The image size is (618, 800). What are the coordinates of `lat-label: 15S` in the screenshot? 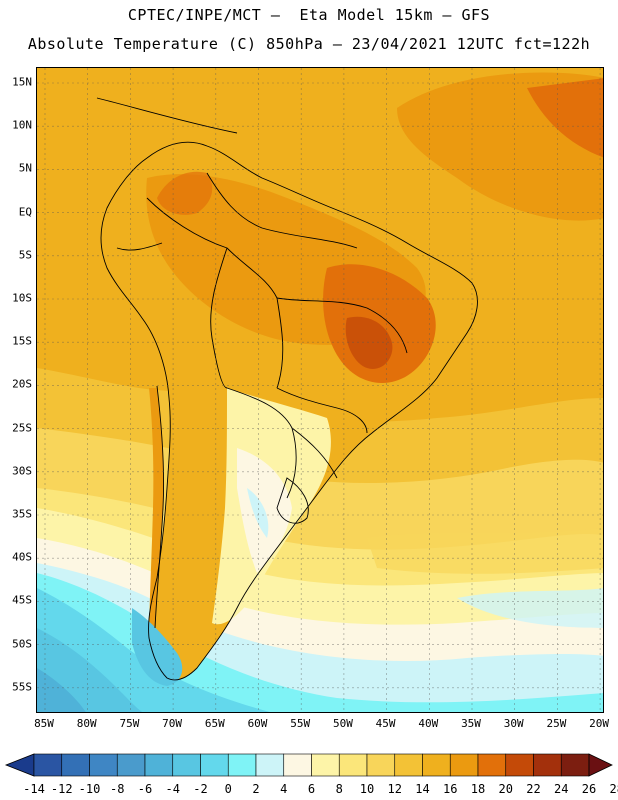 It's located at (22, 341).